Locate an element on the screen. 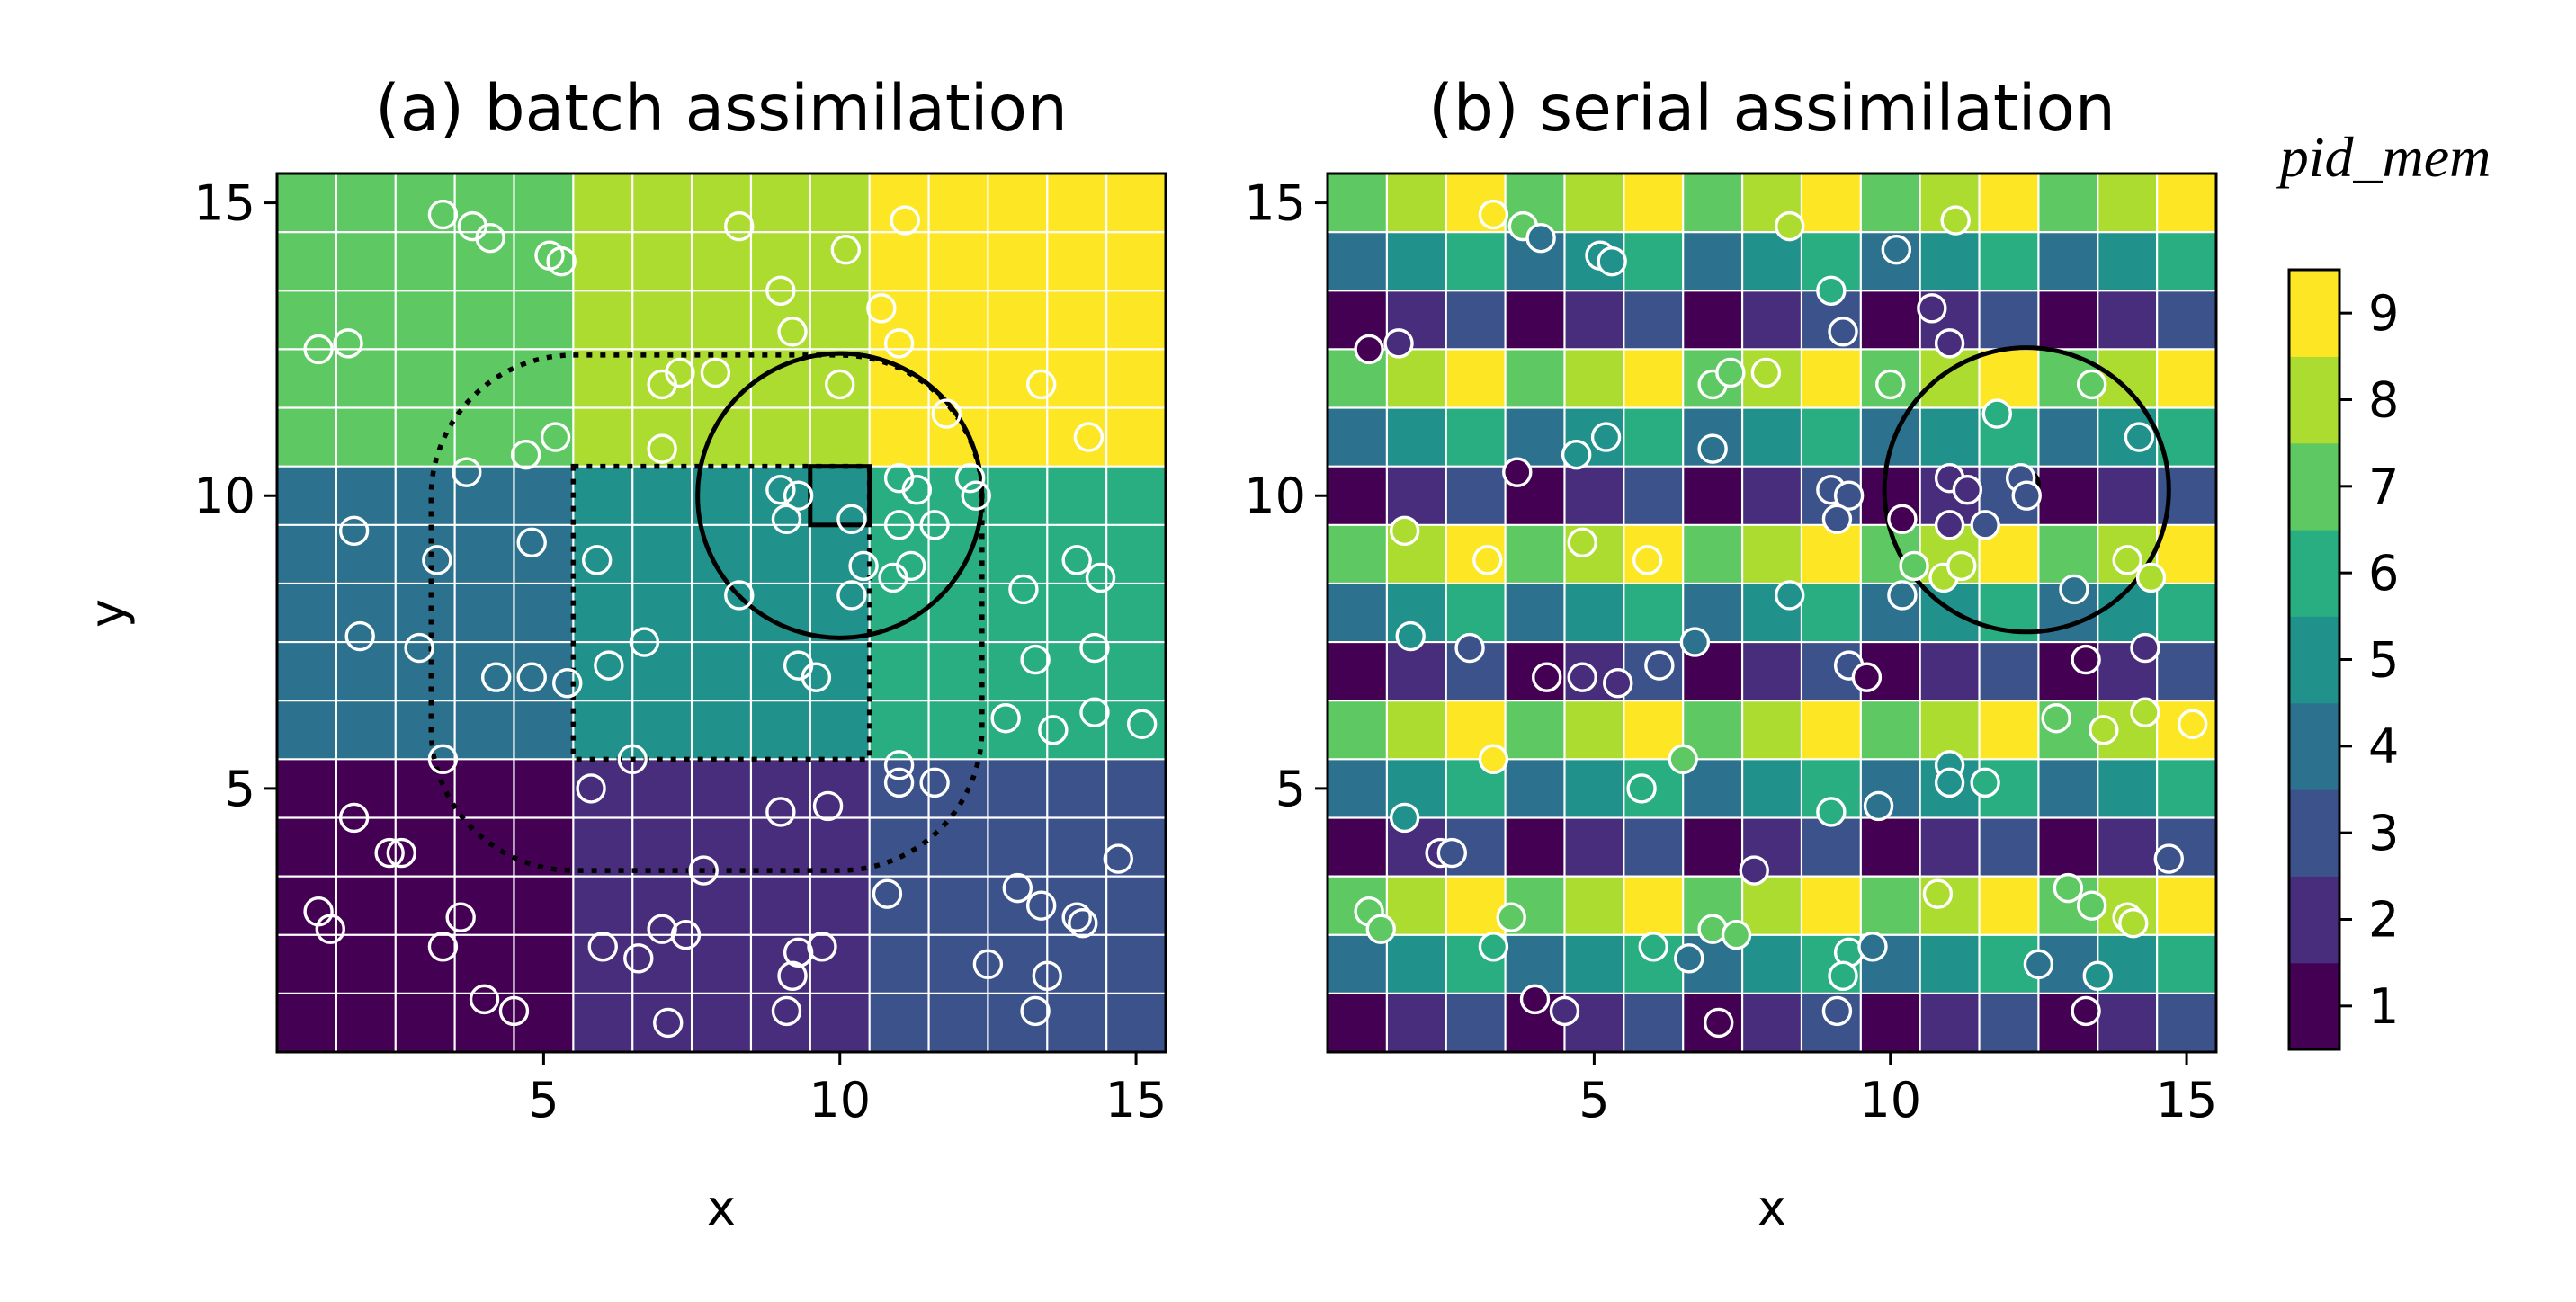  y-tick-label: 5 is located at coordinates (1290, 789).